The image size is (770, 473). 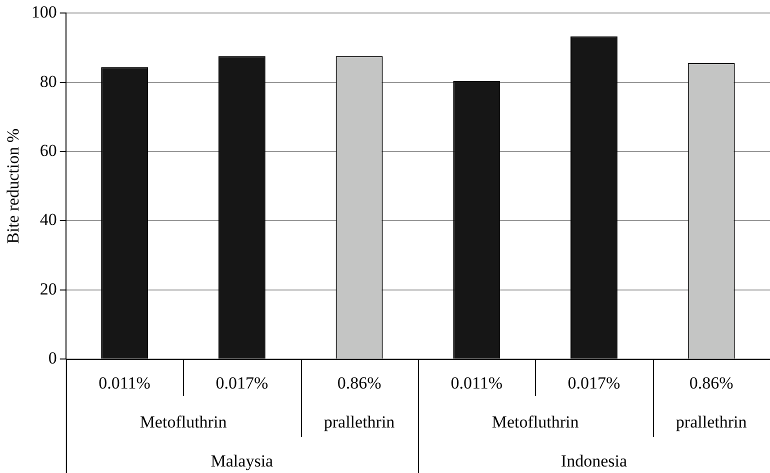 What do you see at coordinates (48, 150) in the screenshot?
I see `y-tick-label: 60` at bounding box center [48, 150].